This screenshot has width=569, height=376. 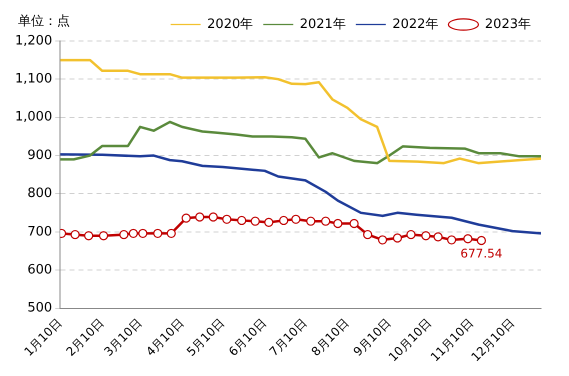 What do you see at coordinates (508, 24) in the screenshot?
I see `legend-label: 2023年` at bounding box center [508, 24].